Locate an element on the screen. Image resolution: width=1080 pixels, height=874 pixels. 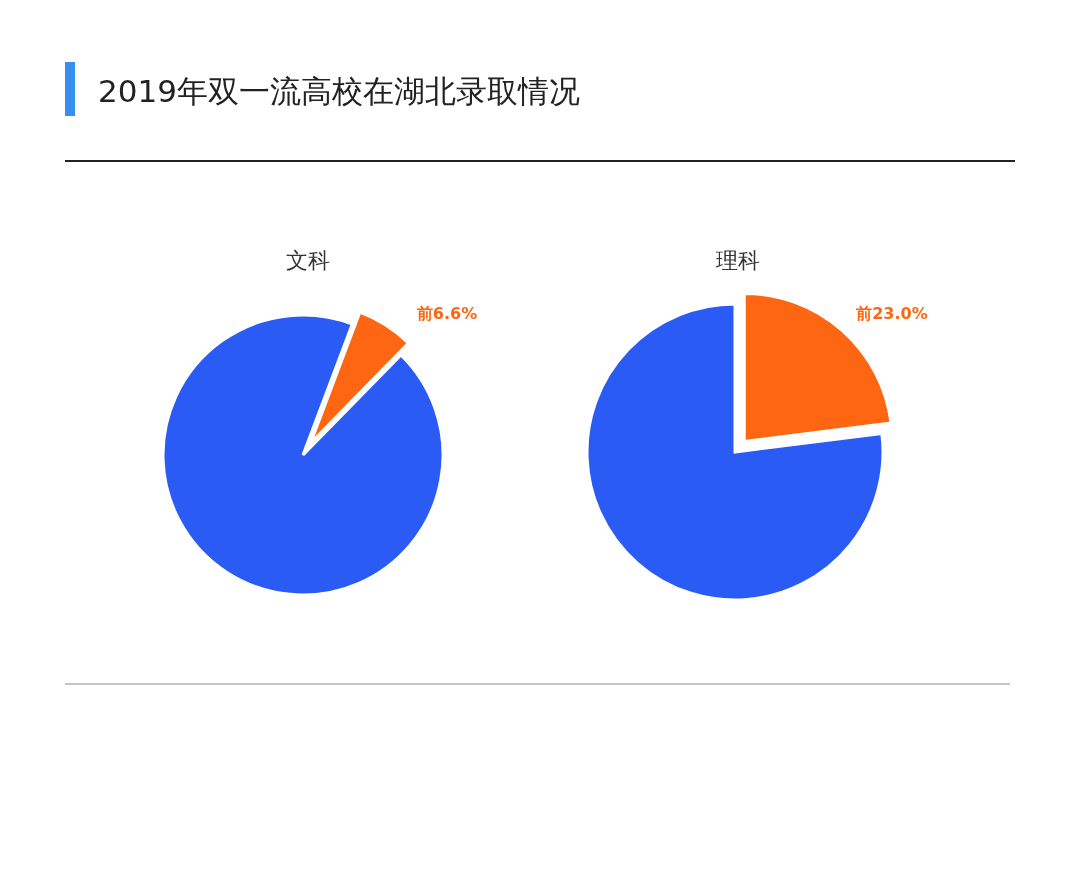
chart-title: 文科 is located at coordinates (308, 260).